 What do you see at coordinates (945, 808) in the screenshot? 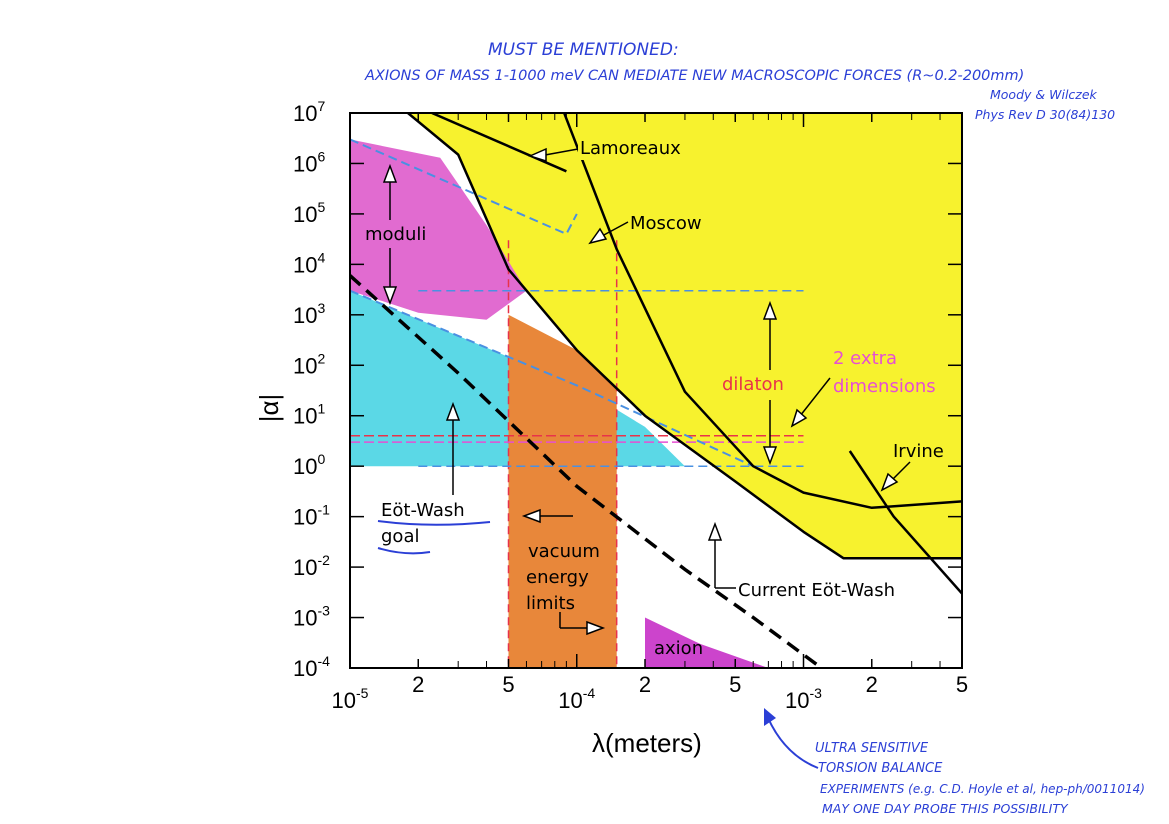
I see `annotation-bottom-line4: MAY ONE DAY PROBE THIS POSSIBILITY` at bounding box center [945, 808].